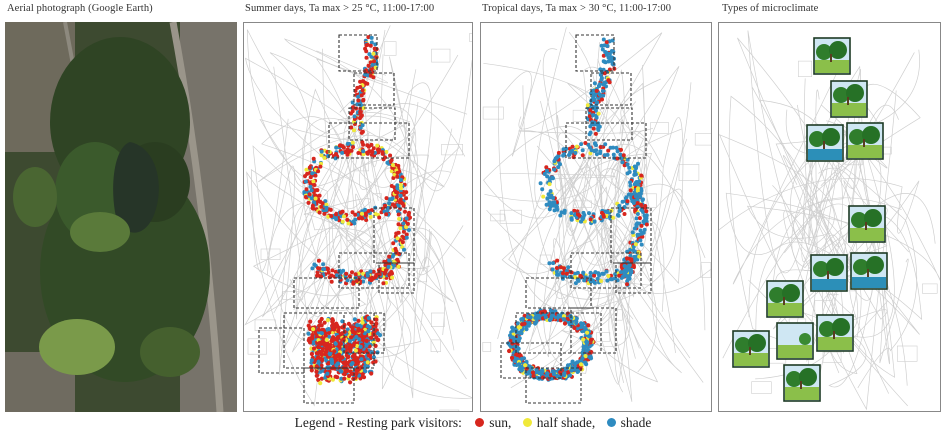 Image resolution: width=946 pixels, height=435 pixels. Describe the element at coordinates (336, 219) in the screenshot. I see `survey-zone-boxes` at that location.